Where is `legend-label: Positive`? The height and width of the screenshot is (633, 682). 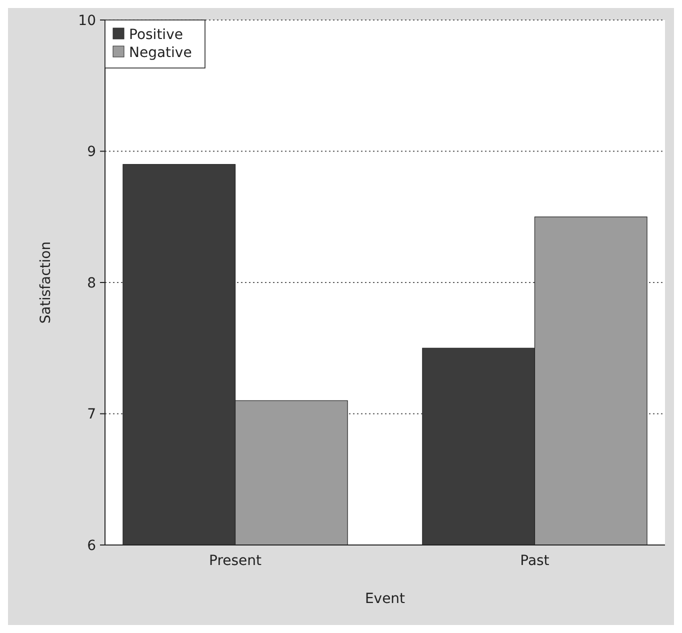
legend-label: Positive is located at coordinates (156, 34).